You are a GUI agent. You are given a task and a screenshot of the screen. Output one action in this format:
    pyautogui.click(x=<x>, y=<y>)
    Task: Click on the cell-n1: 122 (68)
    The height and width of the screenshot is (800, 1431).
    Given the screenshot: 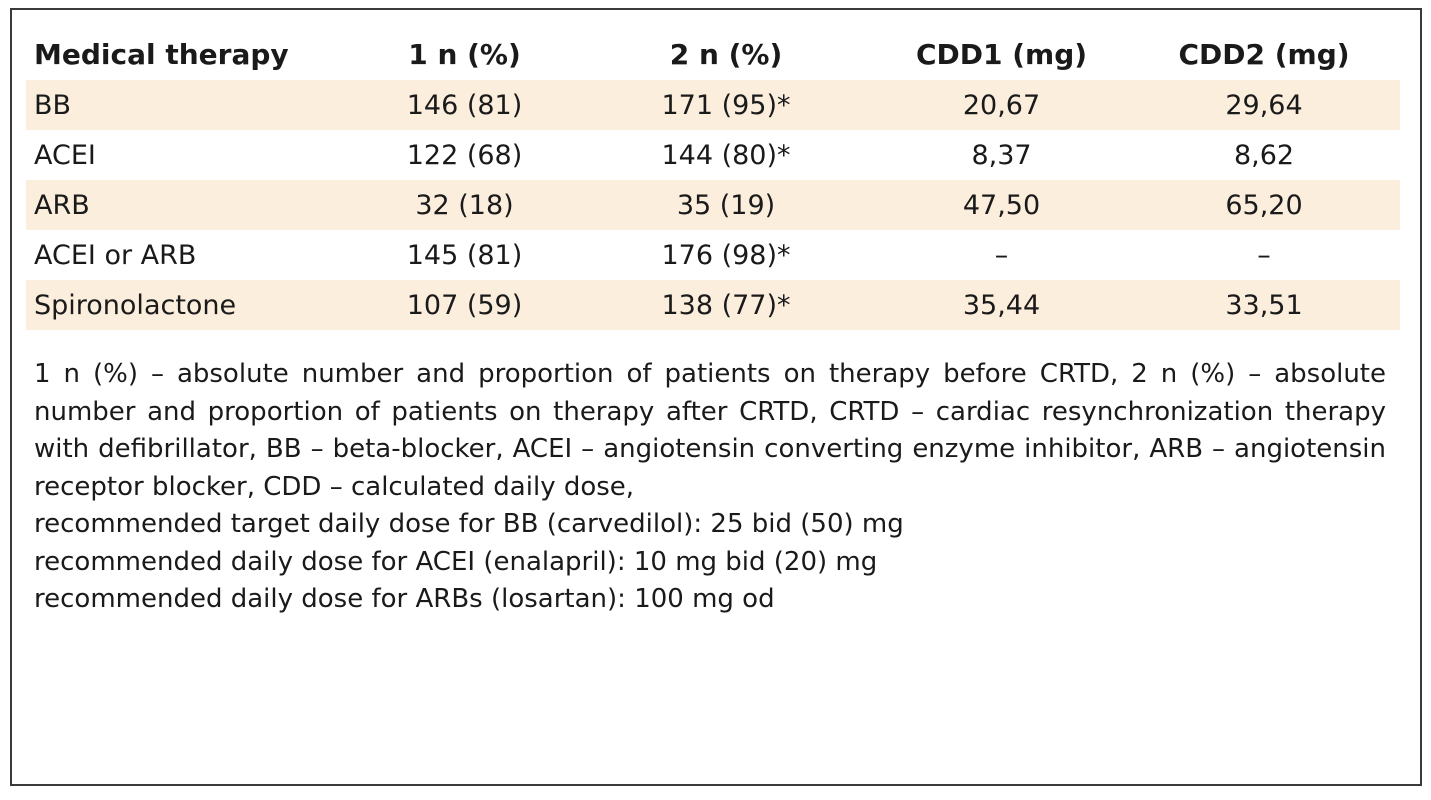 What is the action you would take?
    pyautogui.click(x=464, y=155)
    